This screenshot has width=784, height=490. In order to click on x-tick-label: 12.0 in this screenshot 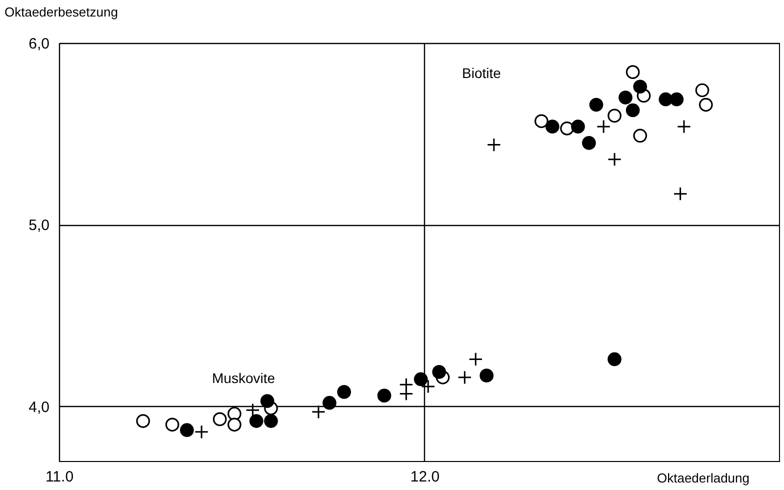, I will do `click(425, 477)`.